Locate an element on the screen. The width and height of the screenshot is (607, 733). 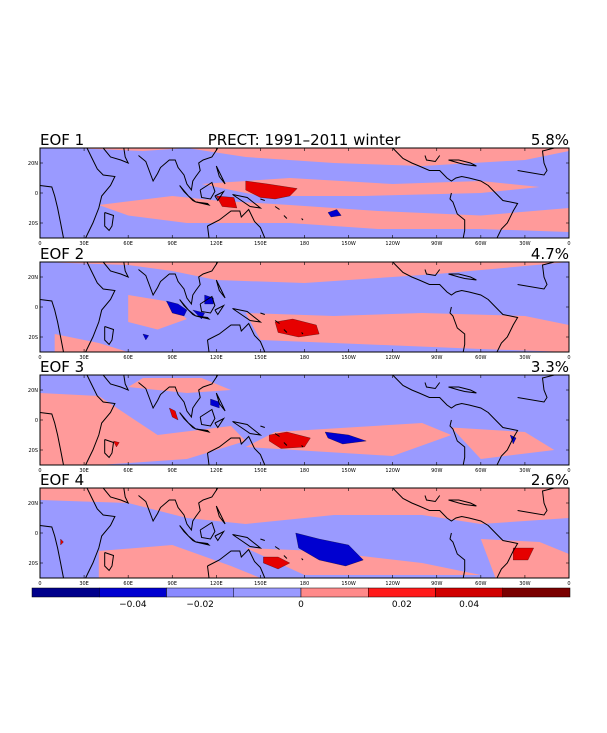
y-tick-label: 0 is located at coordinates (36, 194).